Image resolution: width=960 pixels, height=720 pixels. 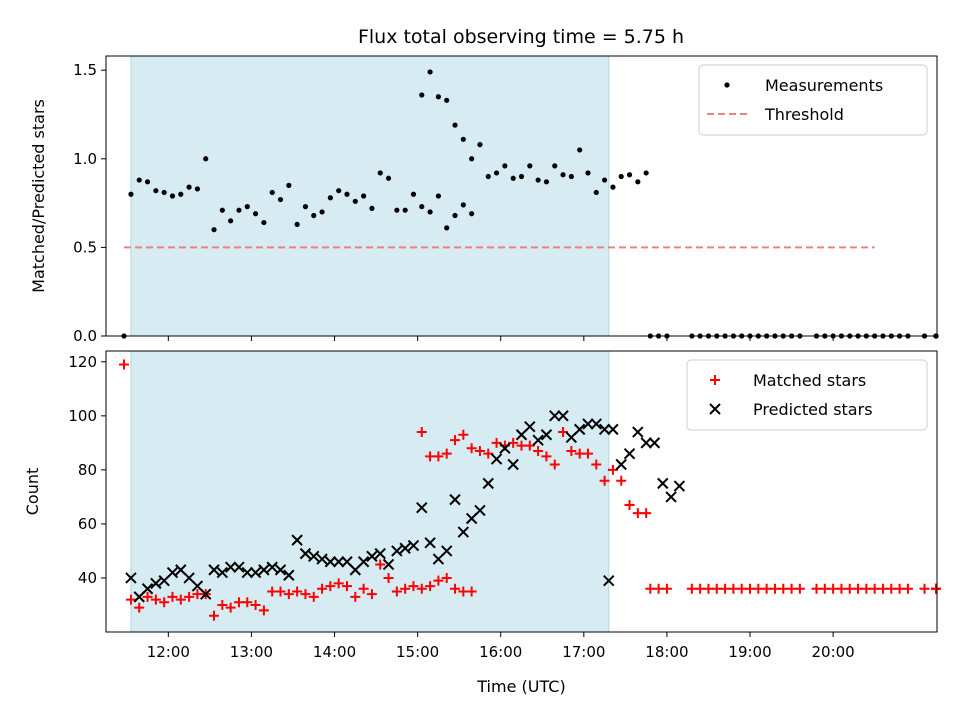 What do you see at coordinates (813, 100) in the screenshot?
I see `top-legend-box` at bounding box center [813, 100].